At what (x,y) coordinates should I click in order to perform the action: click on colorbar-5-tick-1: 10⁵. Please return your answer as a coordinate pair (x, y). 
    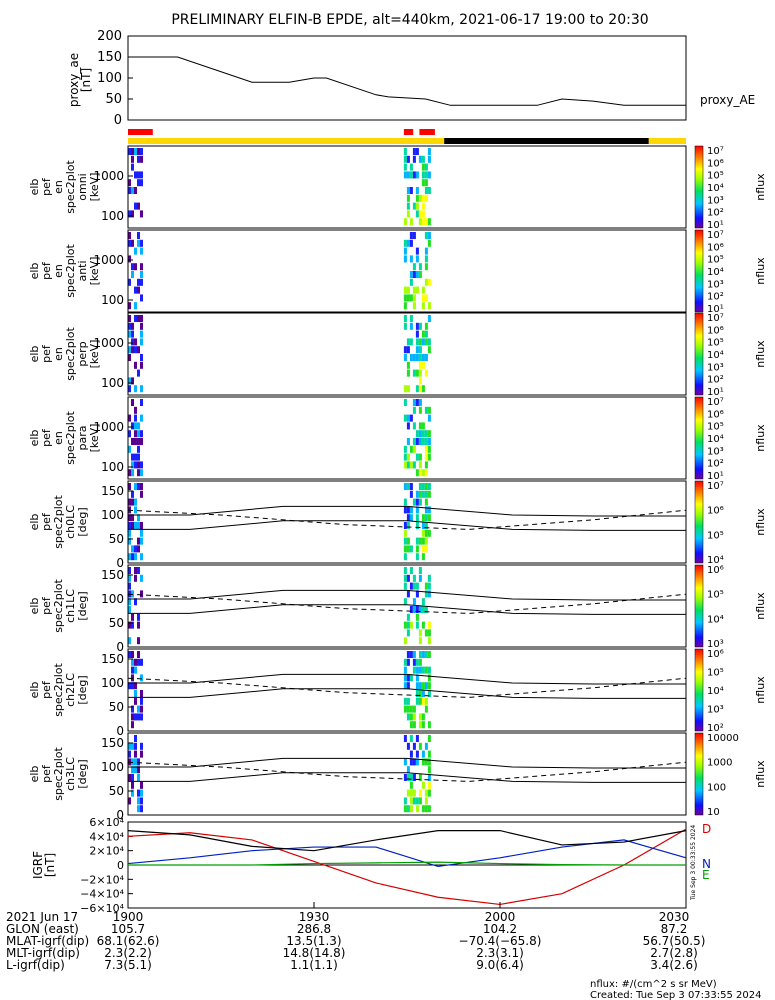
    Looking at the image, I should click on (715, 595).